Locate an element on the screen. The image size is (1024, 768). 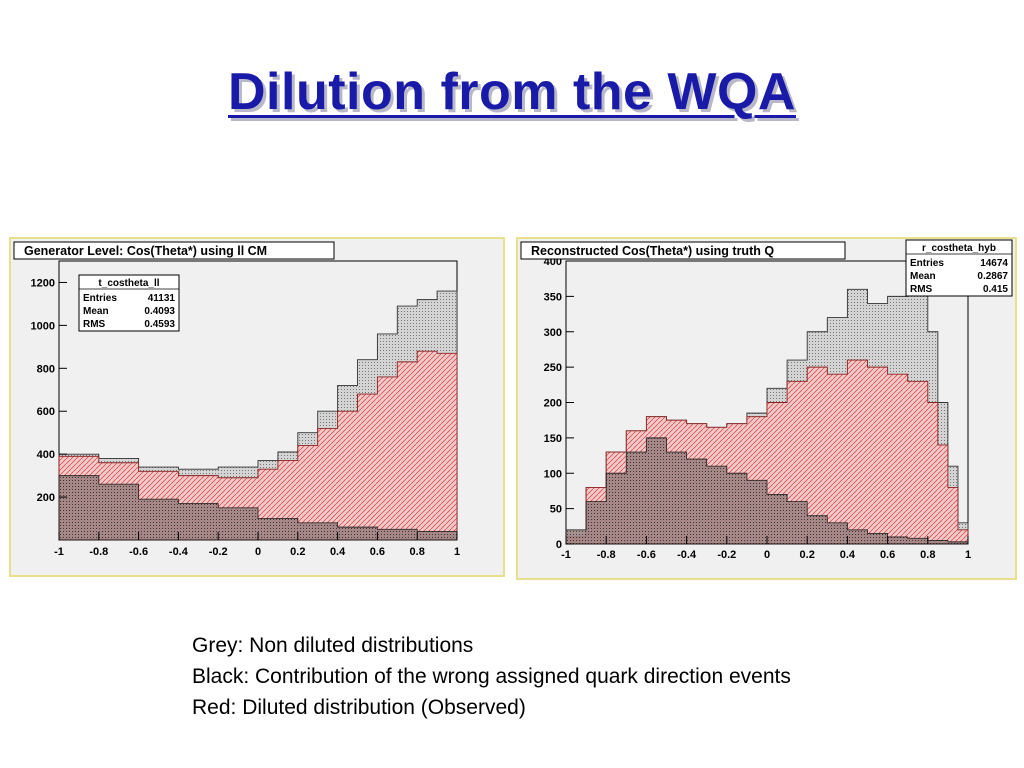
stats-name: r_costheta_hyb is located at coordinates (959, 248).